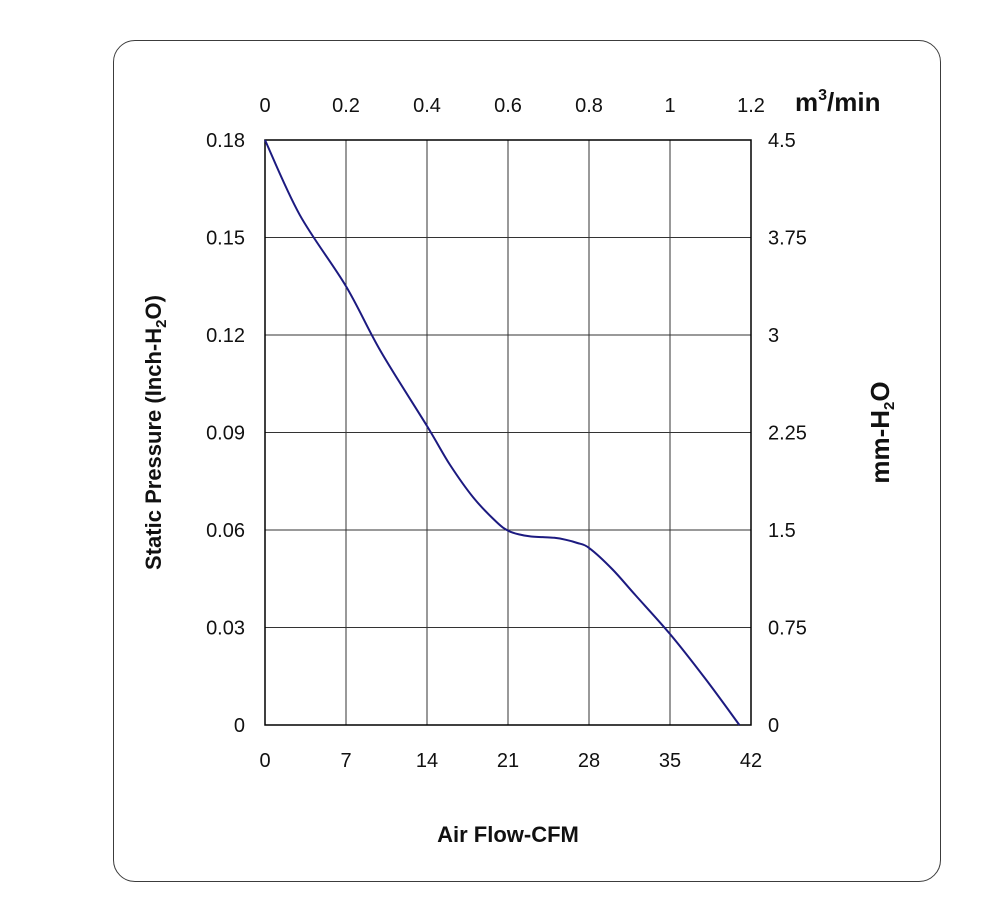  I want to click on y-tick-label: 0.18, so click(225, 141).